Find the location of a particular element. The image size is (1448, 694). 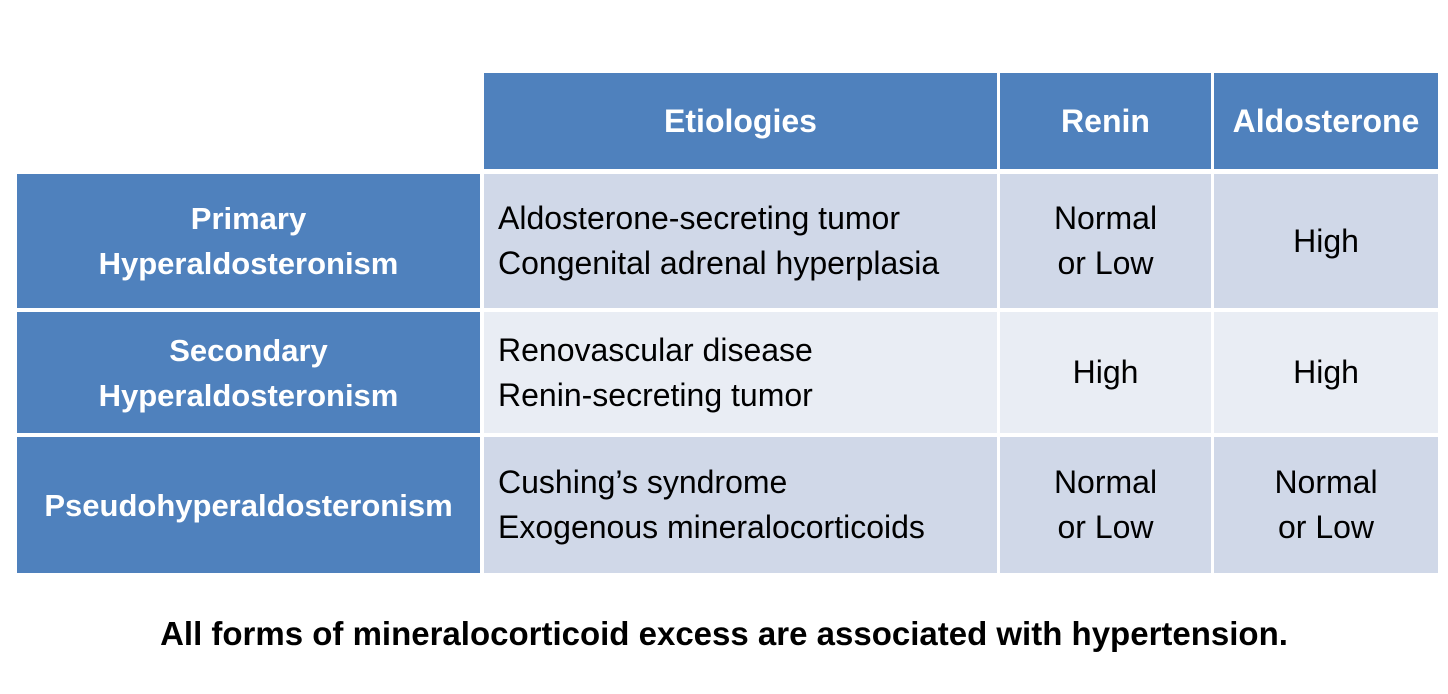

renin-pseudo-line2: or Low is located at coordinates (1105, 527).